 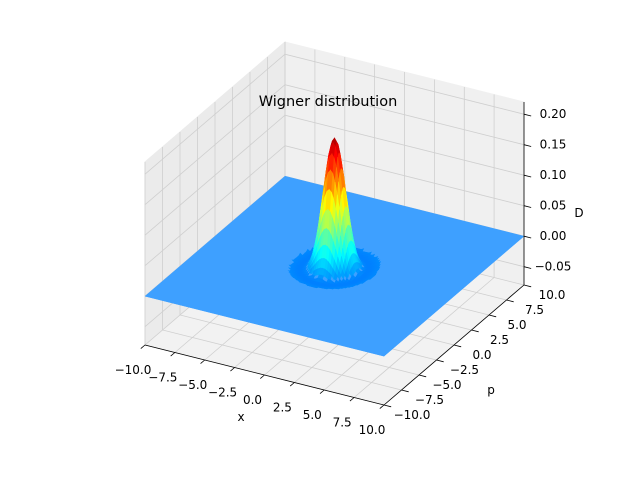 I want to click on p-tick-label: 7.5, so click(x=534, y=310).